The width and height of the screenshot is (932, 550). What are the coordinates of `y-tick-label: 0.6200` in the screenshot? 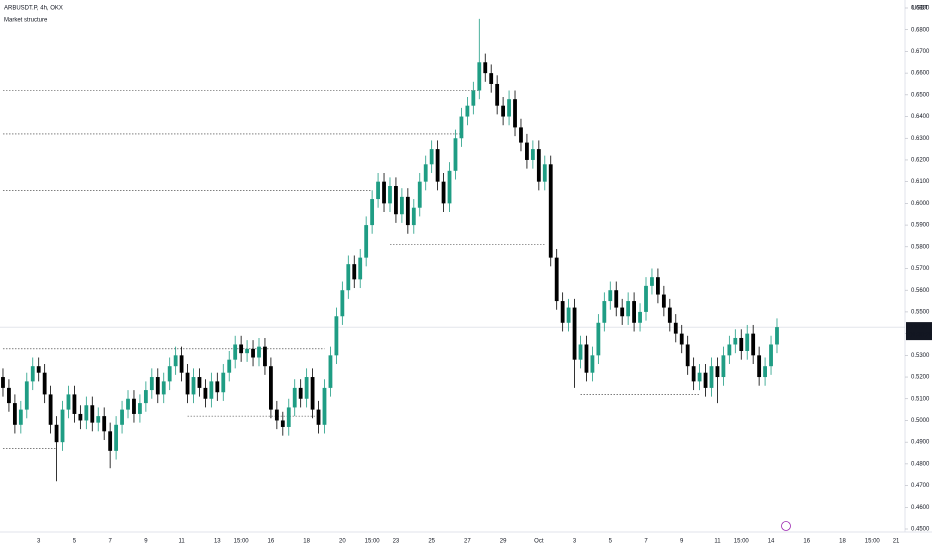 It's located at (920, 161).